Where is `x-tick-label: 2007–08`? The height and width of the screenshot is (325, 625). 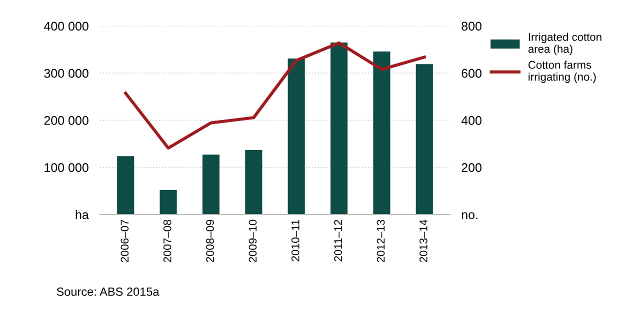 x-tick-label: 2007–08 is located at coordinates (167, 241).